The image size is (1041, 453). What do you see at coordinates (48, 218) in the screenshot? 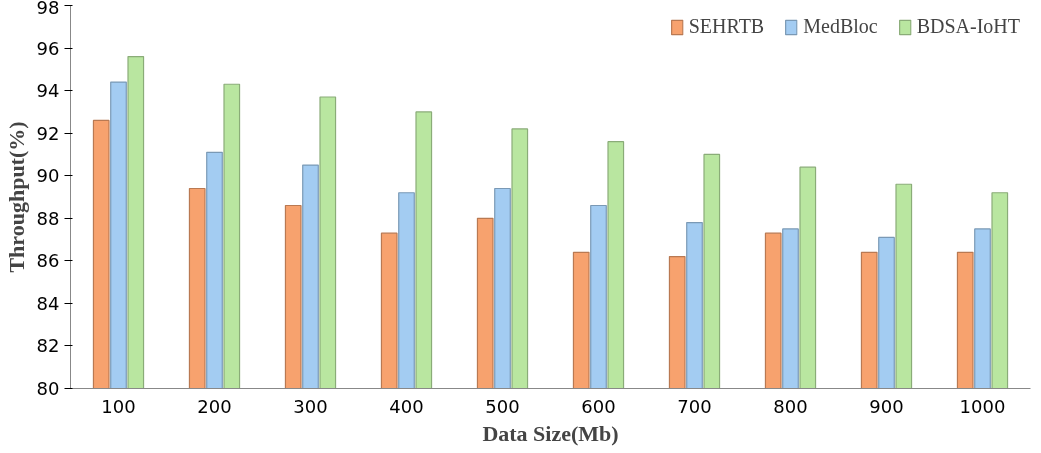
I see `y-tick-label: 88` at bounding box center [48, 218].